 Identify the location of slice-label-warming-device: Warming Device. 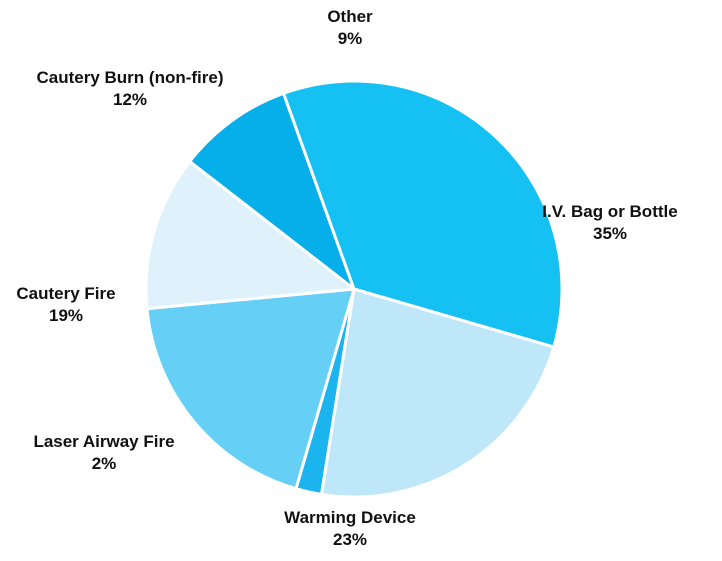
(350, 517).